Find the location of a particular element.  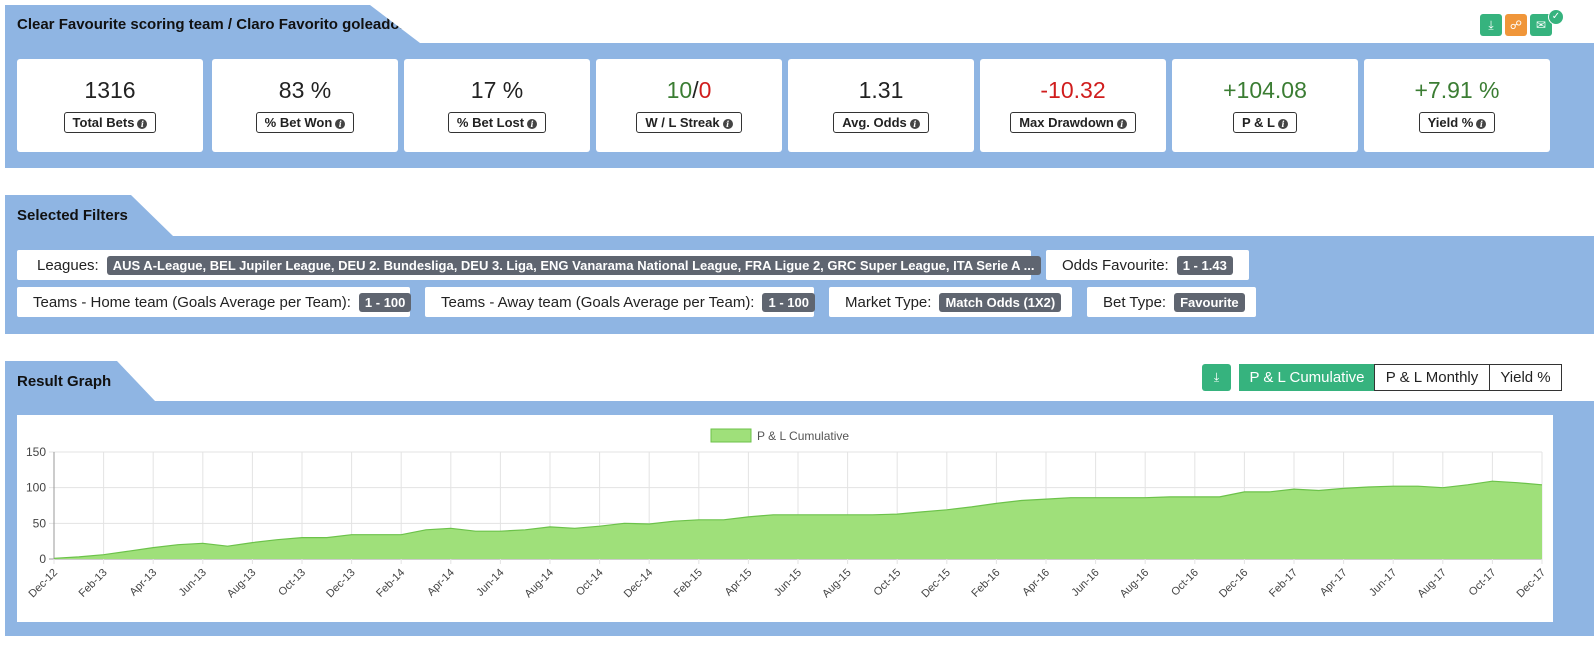

stat-label: Avg. Odds i is located at coordinates (881, 122).